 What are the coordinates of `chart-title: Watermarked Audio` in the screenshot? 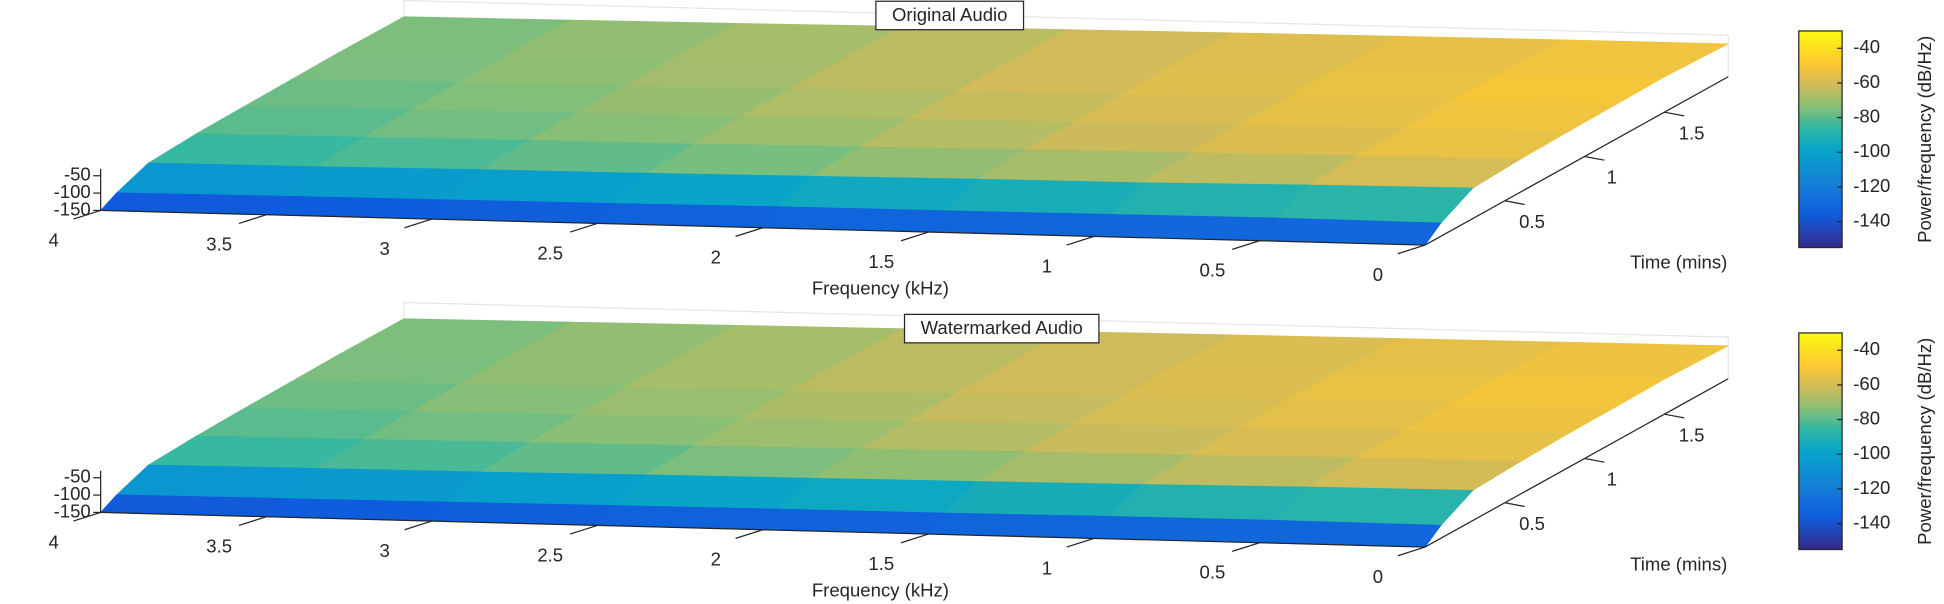 It's located at (1002, 327).